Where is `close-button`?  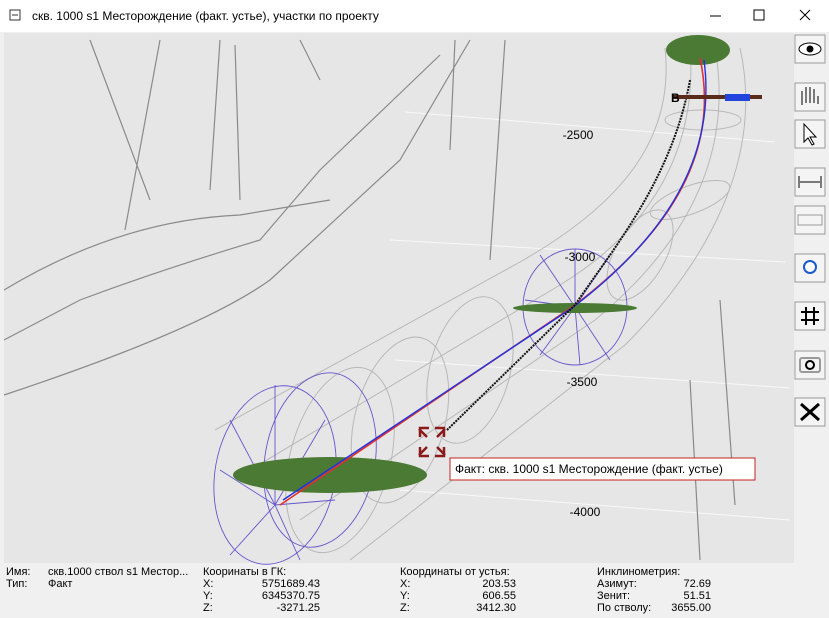 close-button is located at coordinates (805, 15).